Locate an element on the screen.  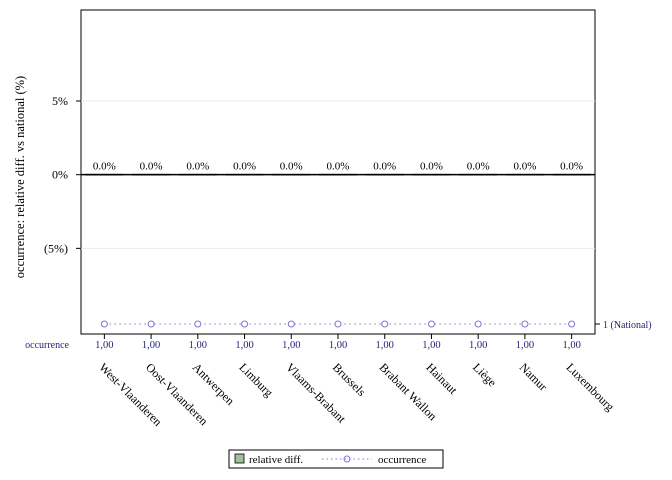
legend-bar-label: relative diff. is located at coordinates (276, 460).